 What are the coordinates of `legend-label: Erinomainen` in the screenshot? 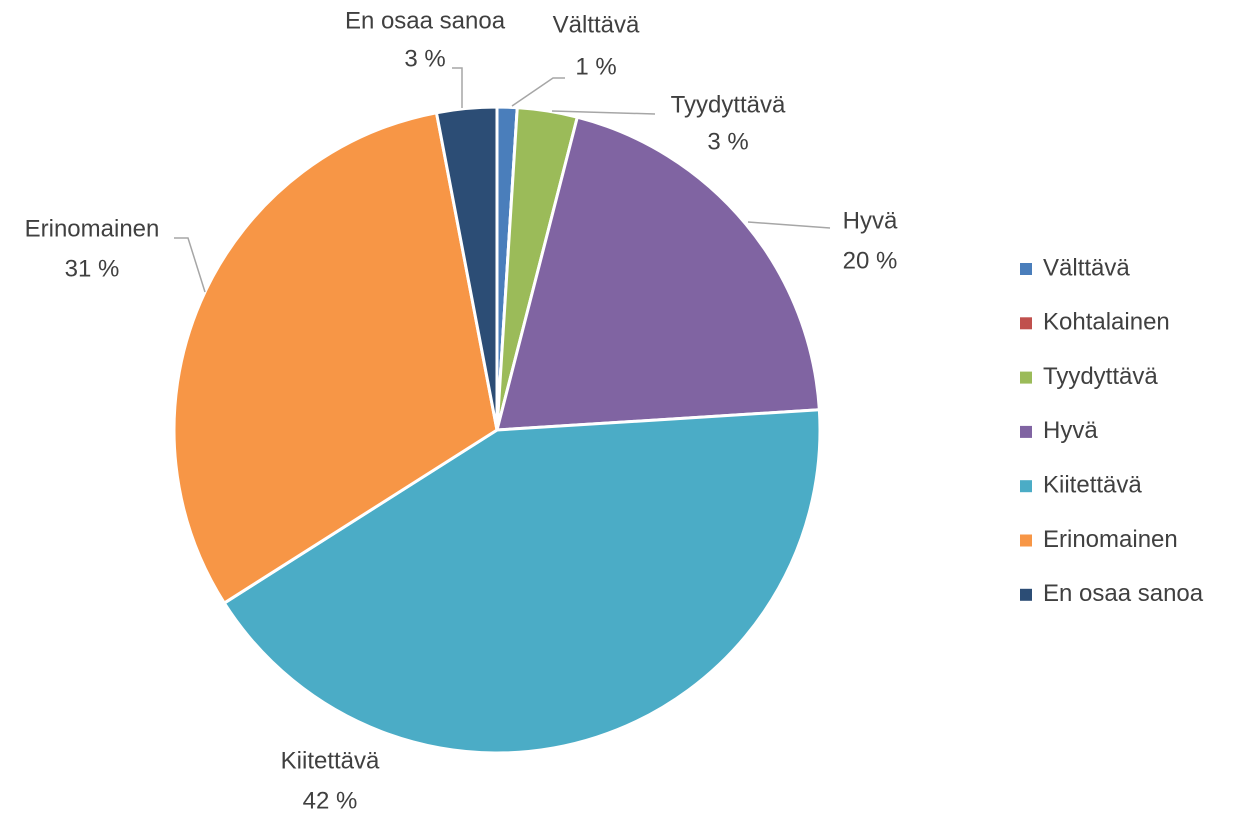 It's located at (1110, 539).